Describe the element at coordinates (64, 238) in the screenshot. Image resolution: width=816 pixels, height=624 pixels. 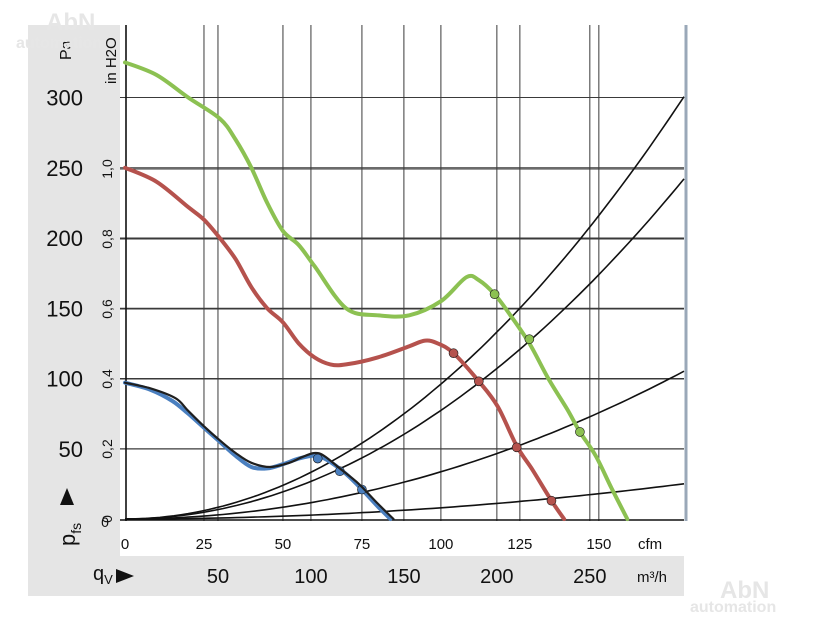
I see `pa-tick-label: 200` at that location.